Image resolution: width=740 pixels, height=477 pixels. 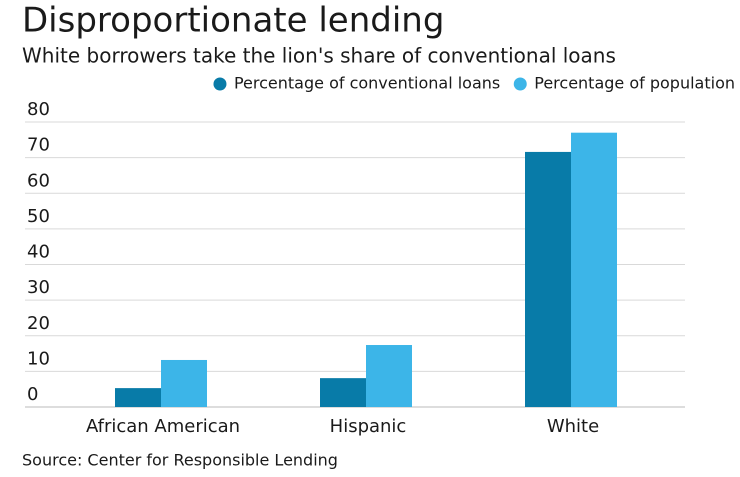 I want to click on y-tick-label: 60, so click(x=38, y=180).